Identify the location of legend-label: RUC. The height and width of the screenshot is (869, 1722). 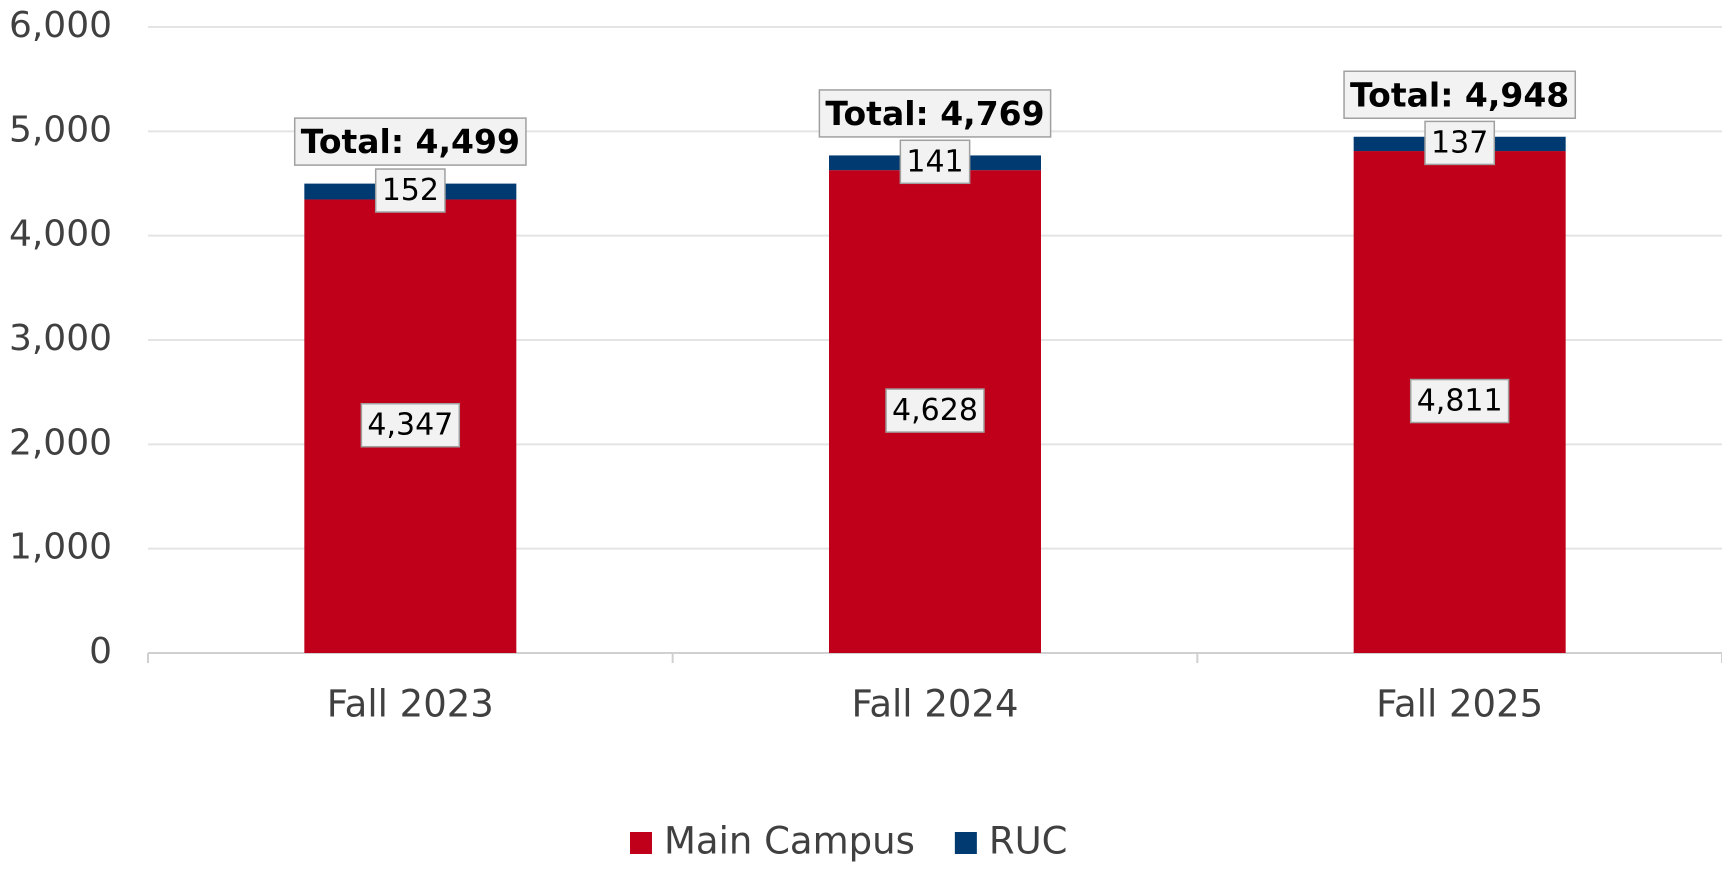
(1028, 841).